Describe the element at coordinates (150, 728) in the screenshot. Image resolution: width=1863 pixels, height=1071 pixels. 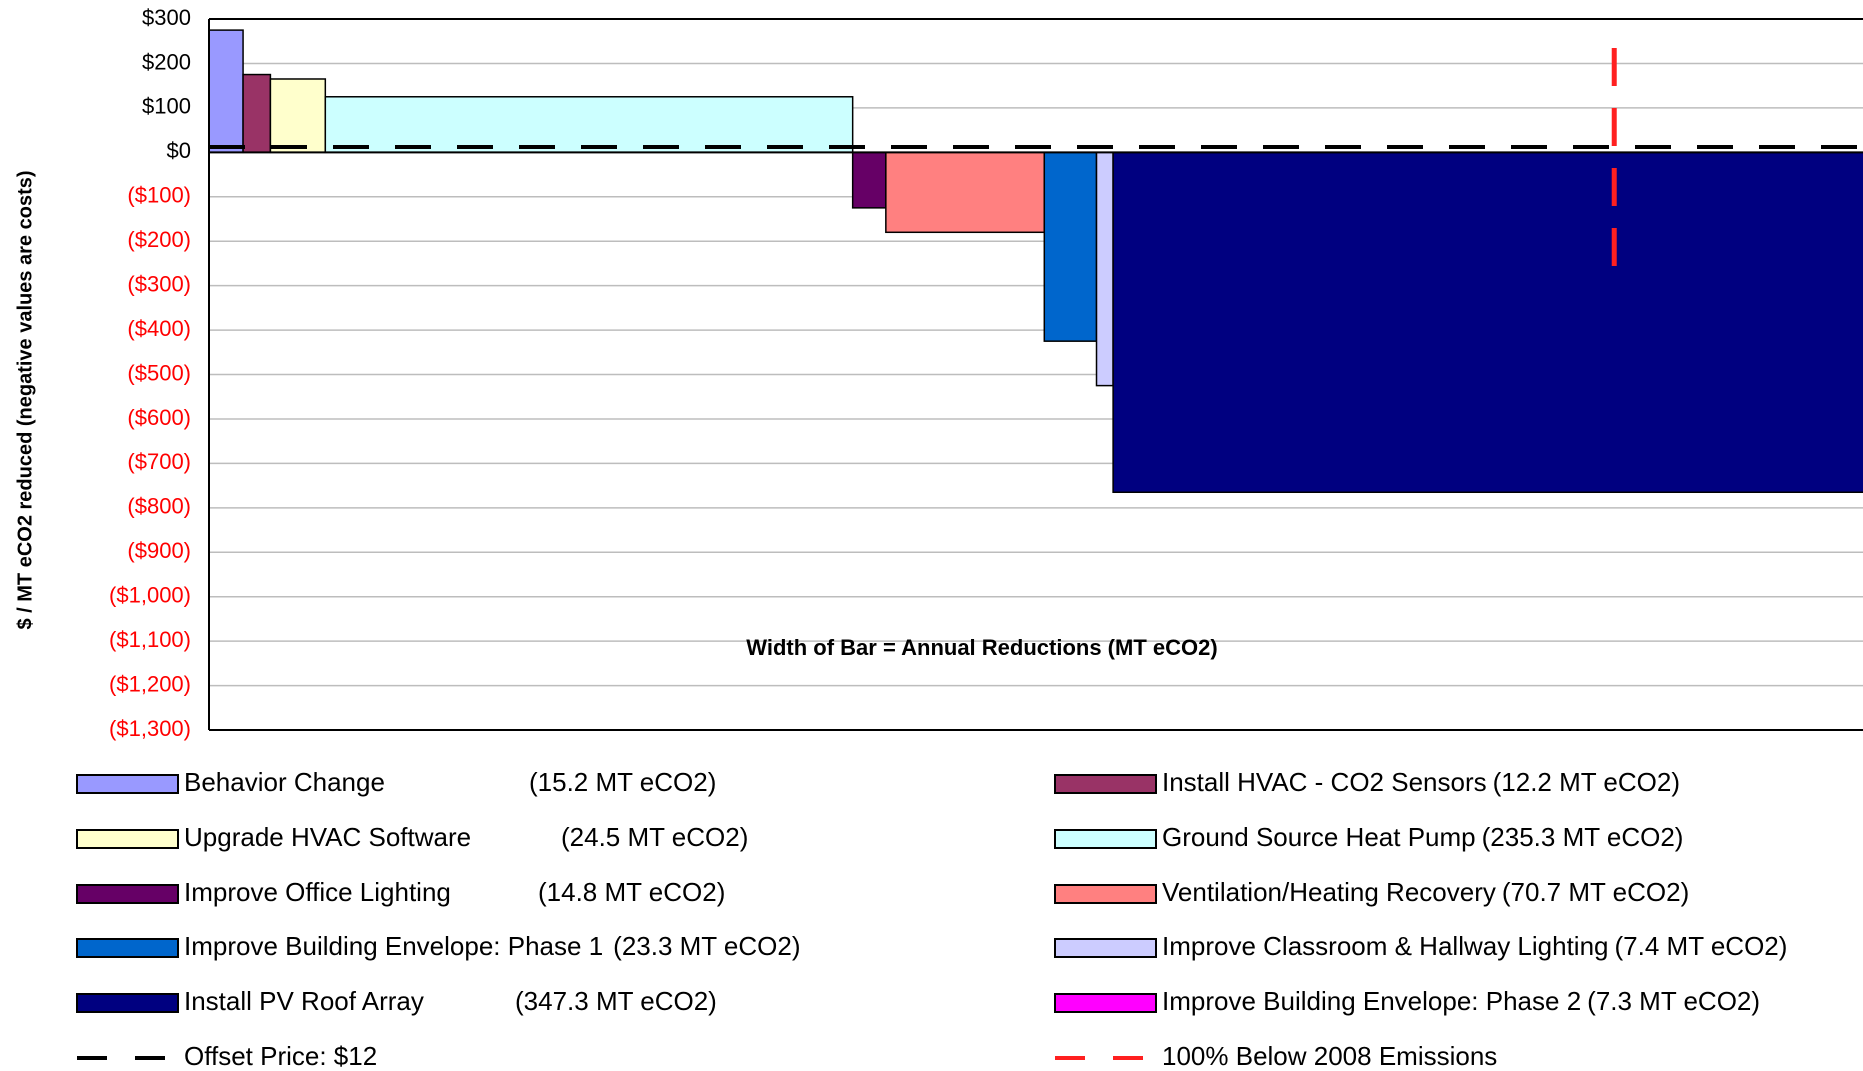
I see `y-tick-label: ($1,300)` at that location.